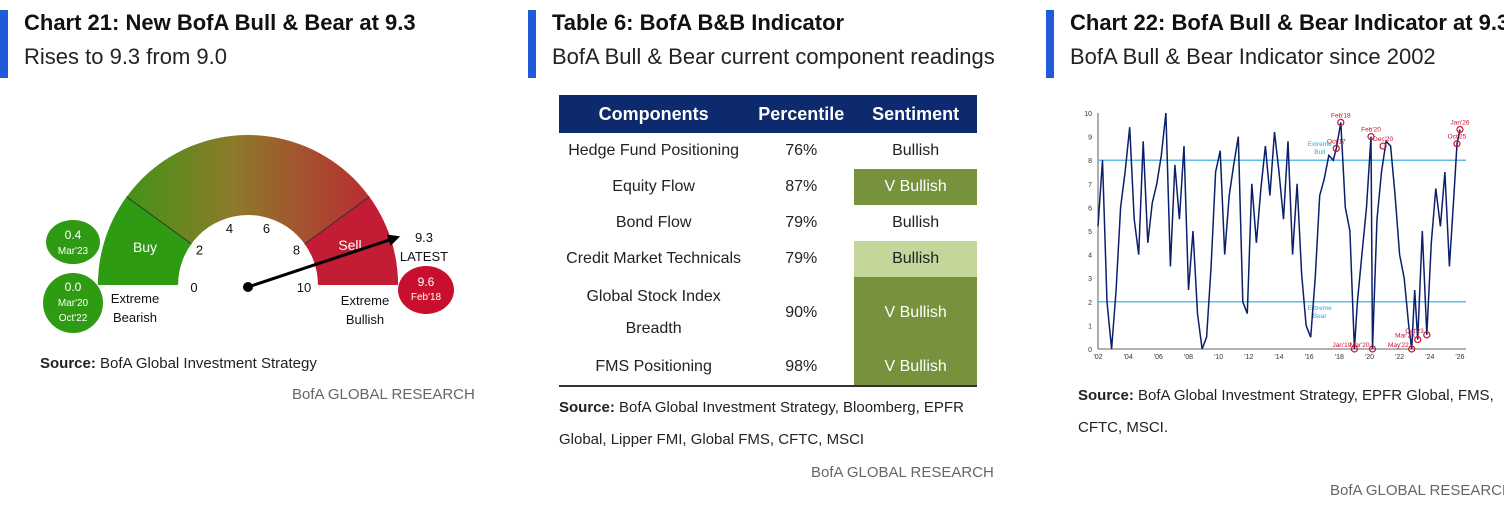 Image resolution: width=1504 pixels, height=505 pixels. What do you see at coordinates (1336, 141) in the screenshot?
I see `annotation-label: Oct'17` at bounding box center [1336, 141].